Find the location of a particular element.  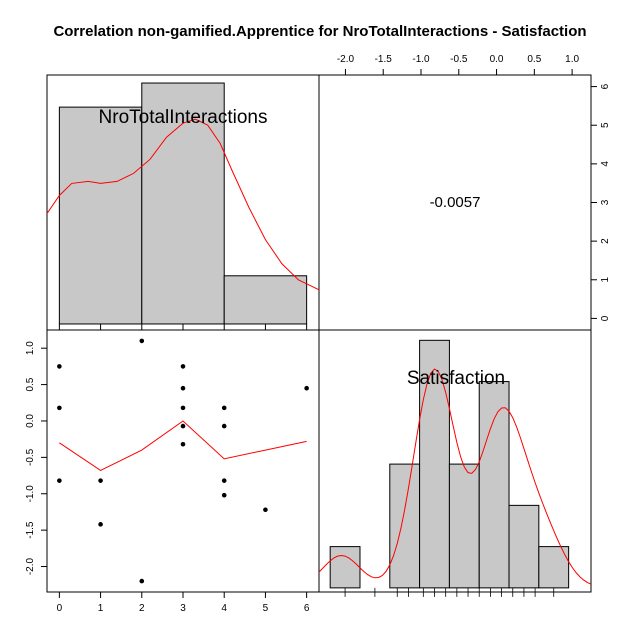

histogram-nrototal-bars is located at coordinates (183, 203).